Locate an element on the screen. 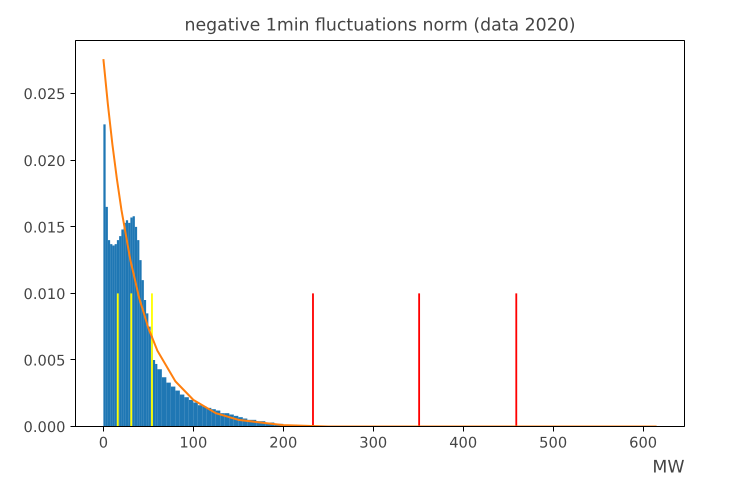 Image resolution: width=729 pixels, height=482 pixels. y-tick-label: 0.015 is located at coordinates (45, 227).